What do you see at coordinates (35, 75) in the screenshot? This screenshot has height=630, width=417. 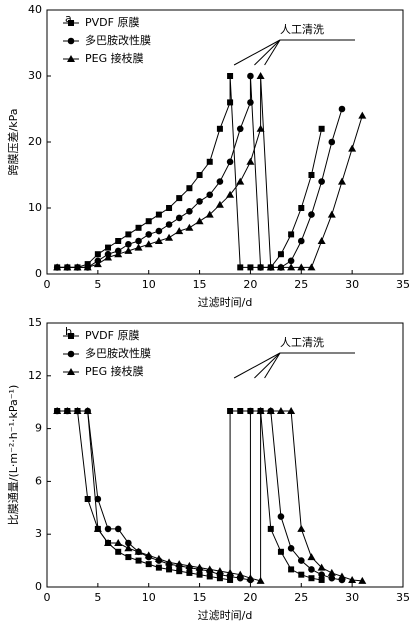 I see `y-tick-label: 30` at bounding box center [35, 75].